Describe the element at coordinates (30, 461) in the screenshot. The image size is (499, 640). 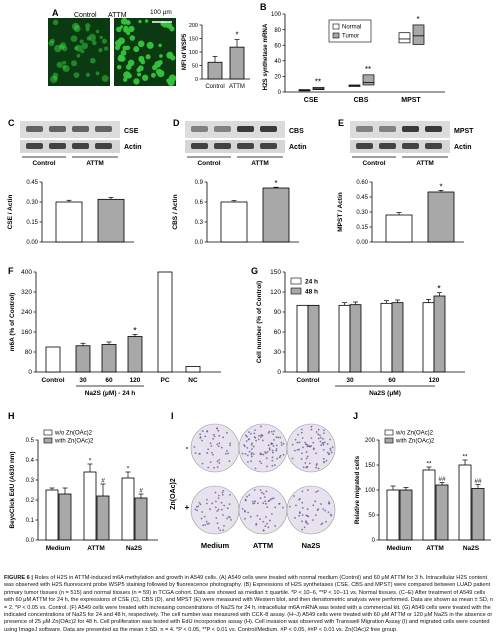
I see `y-tick-label: 0.4` at that location.